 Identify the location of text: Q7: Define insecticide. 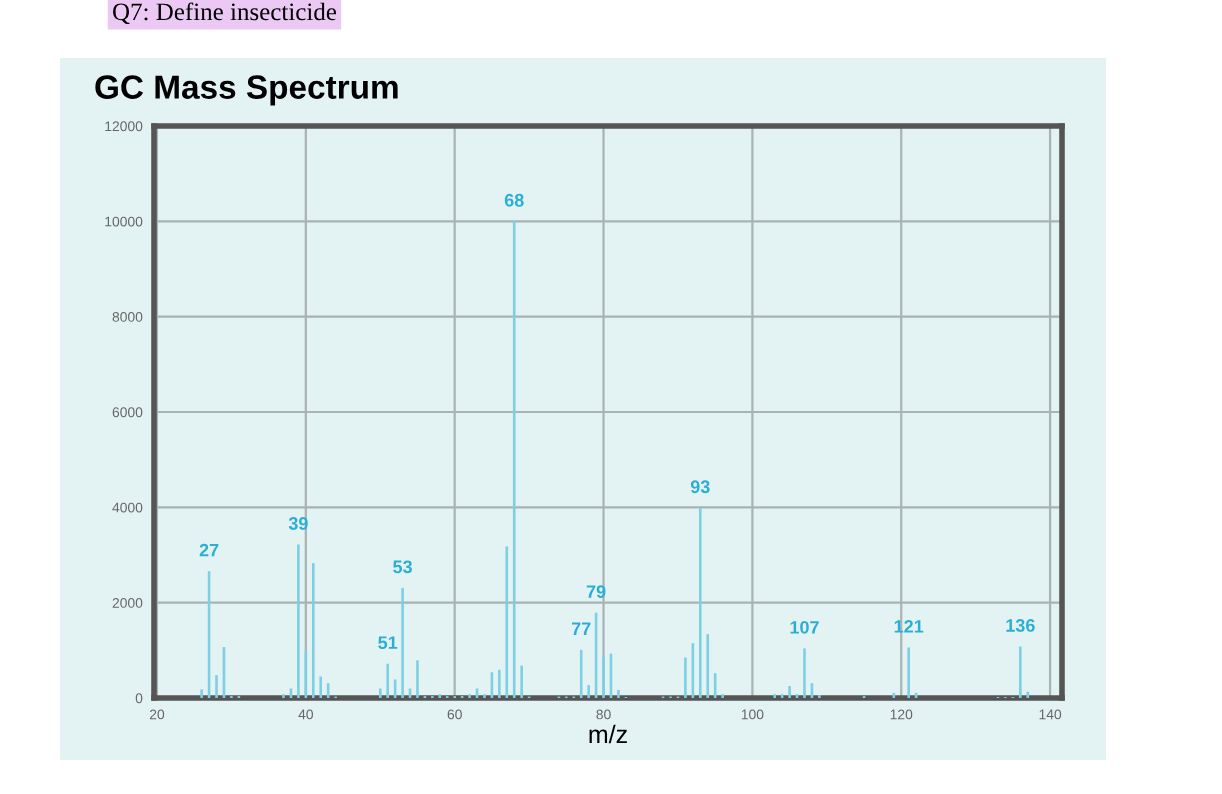
(225, 13).